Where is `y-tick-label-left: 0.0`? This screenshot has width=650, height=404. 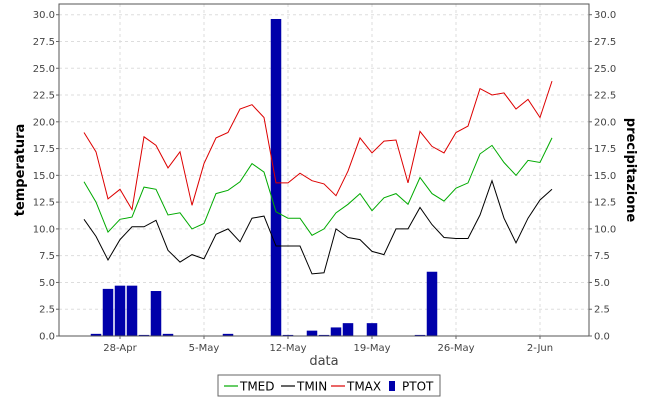 y-tick-label-left: 0.0 is located at coordinates (47, 337).